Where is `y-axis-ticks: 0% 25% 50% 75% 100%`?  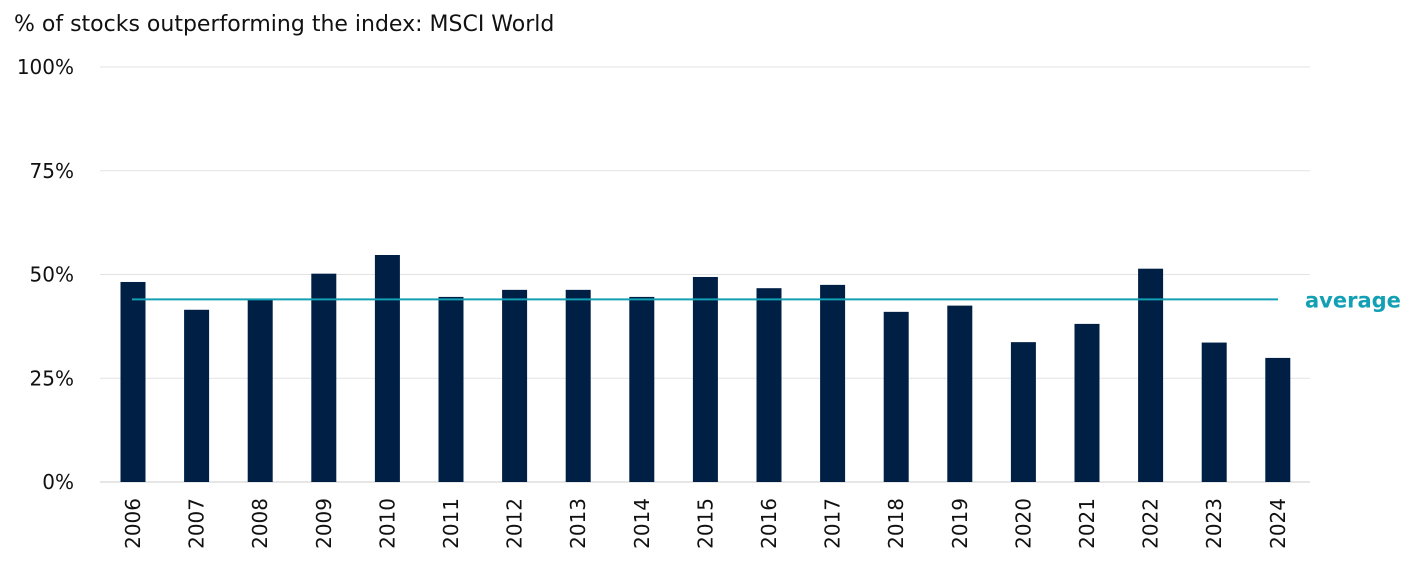 y-axis-ticks: 0% 25% 50% 75% 100% is located at coordinates (45, 274).